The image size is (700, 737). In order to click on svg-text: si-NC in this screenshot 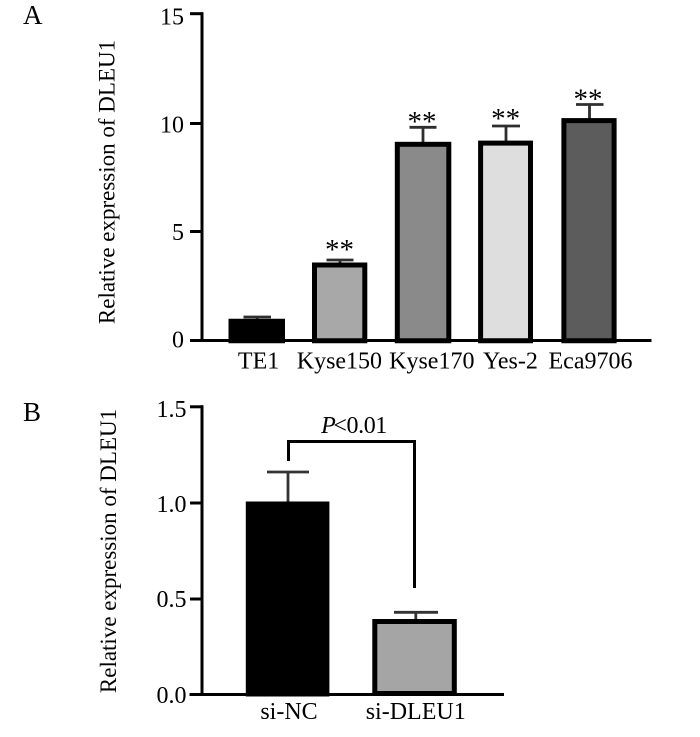, I will do `click(288, 712)`.